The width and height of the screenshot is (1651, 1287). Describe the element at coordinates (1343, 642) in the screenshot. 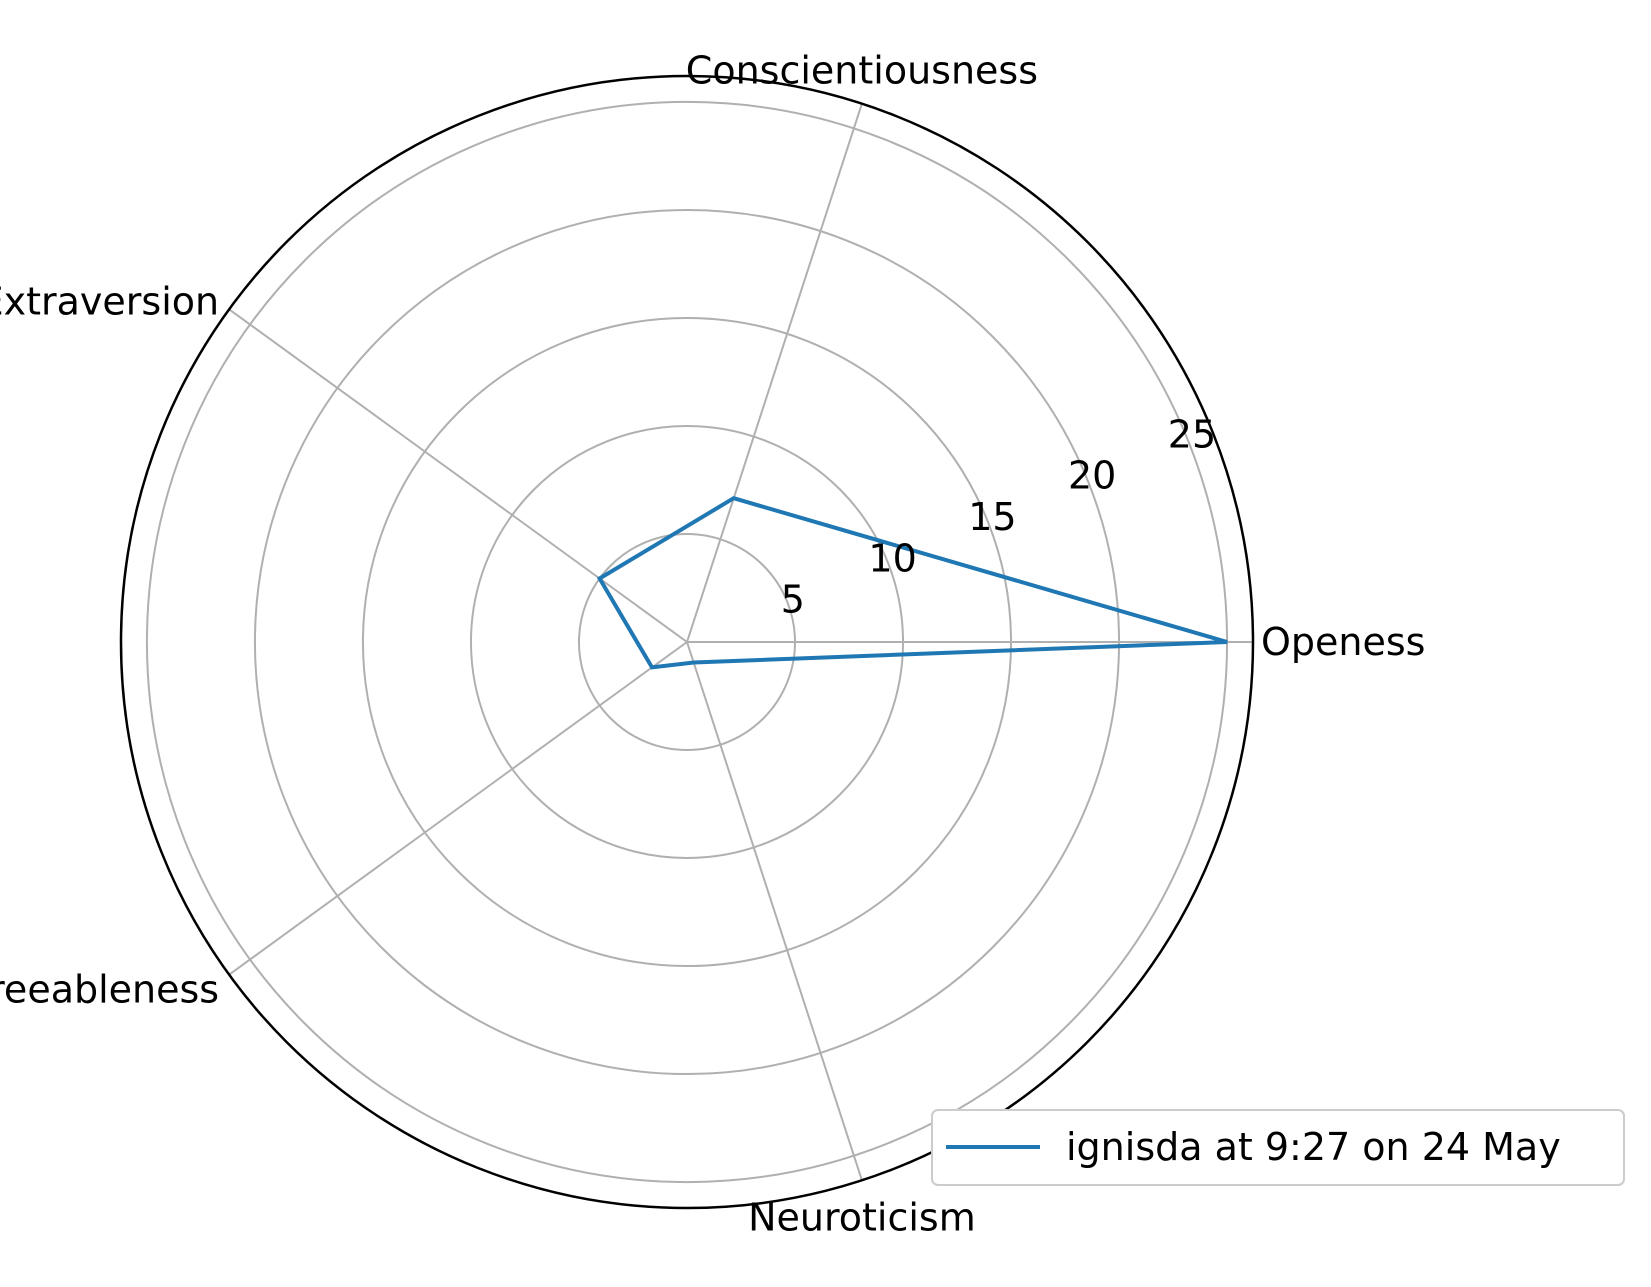

I see `category-label: Openess` at that location.